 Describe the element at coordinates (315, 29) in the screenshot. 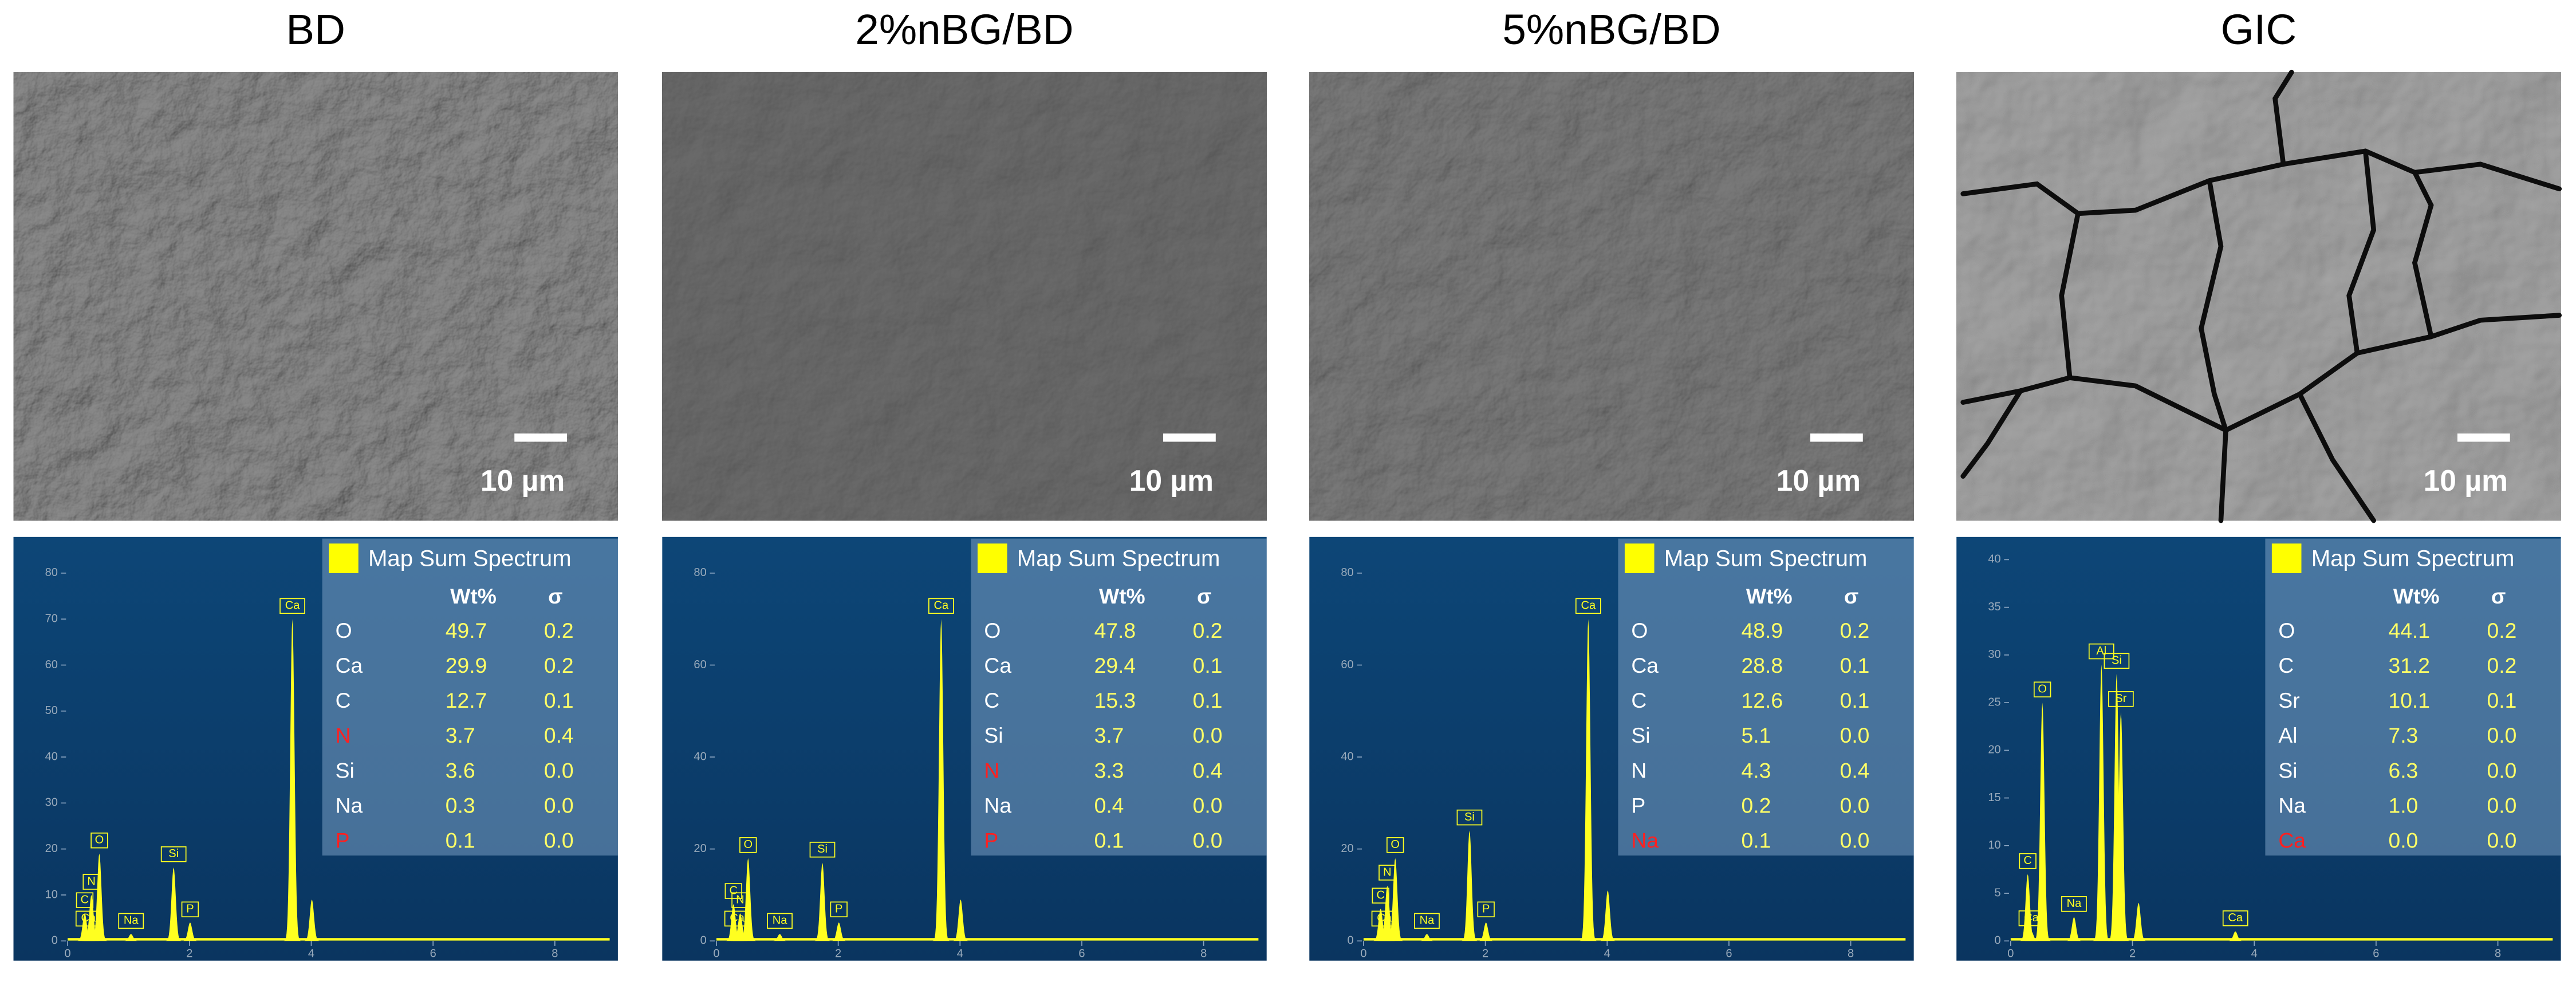

I see `panel-title: BD` at that location.